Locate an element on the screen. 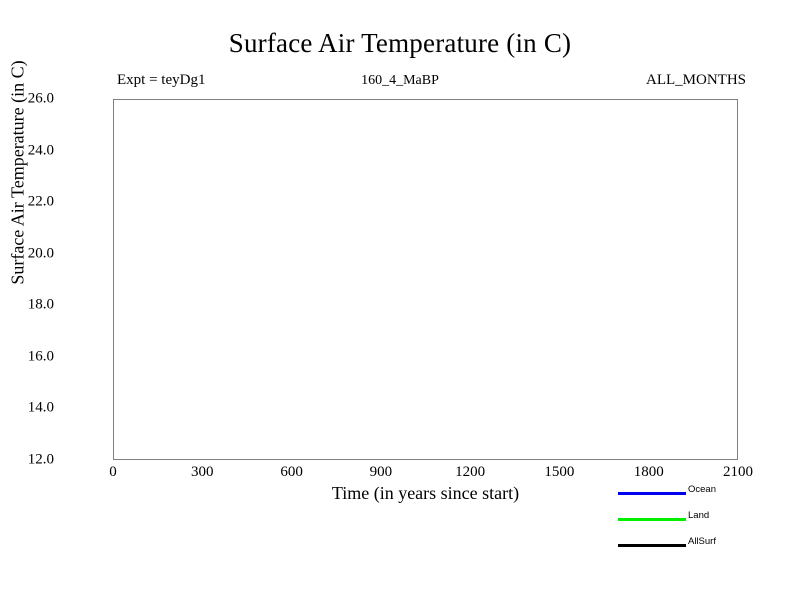  x-tick-label: 1200 is located at coordinates (470, 472).